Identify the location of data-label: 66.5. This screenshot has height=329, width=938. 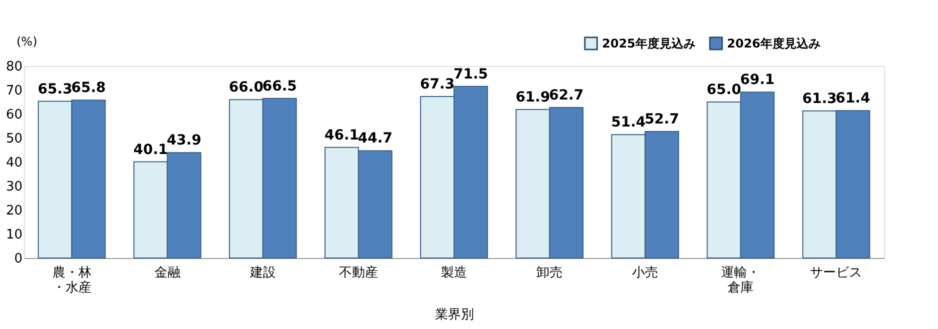
(279, 86).